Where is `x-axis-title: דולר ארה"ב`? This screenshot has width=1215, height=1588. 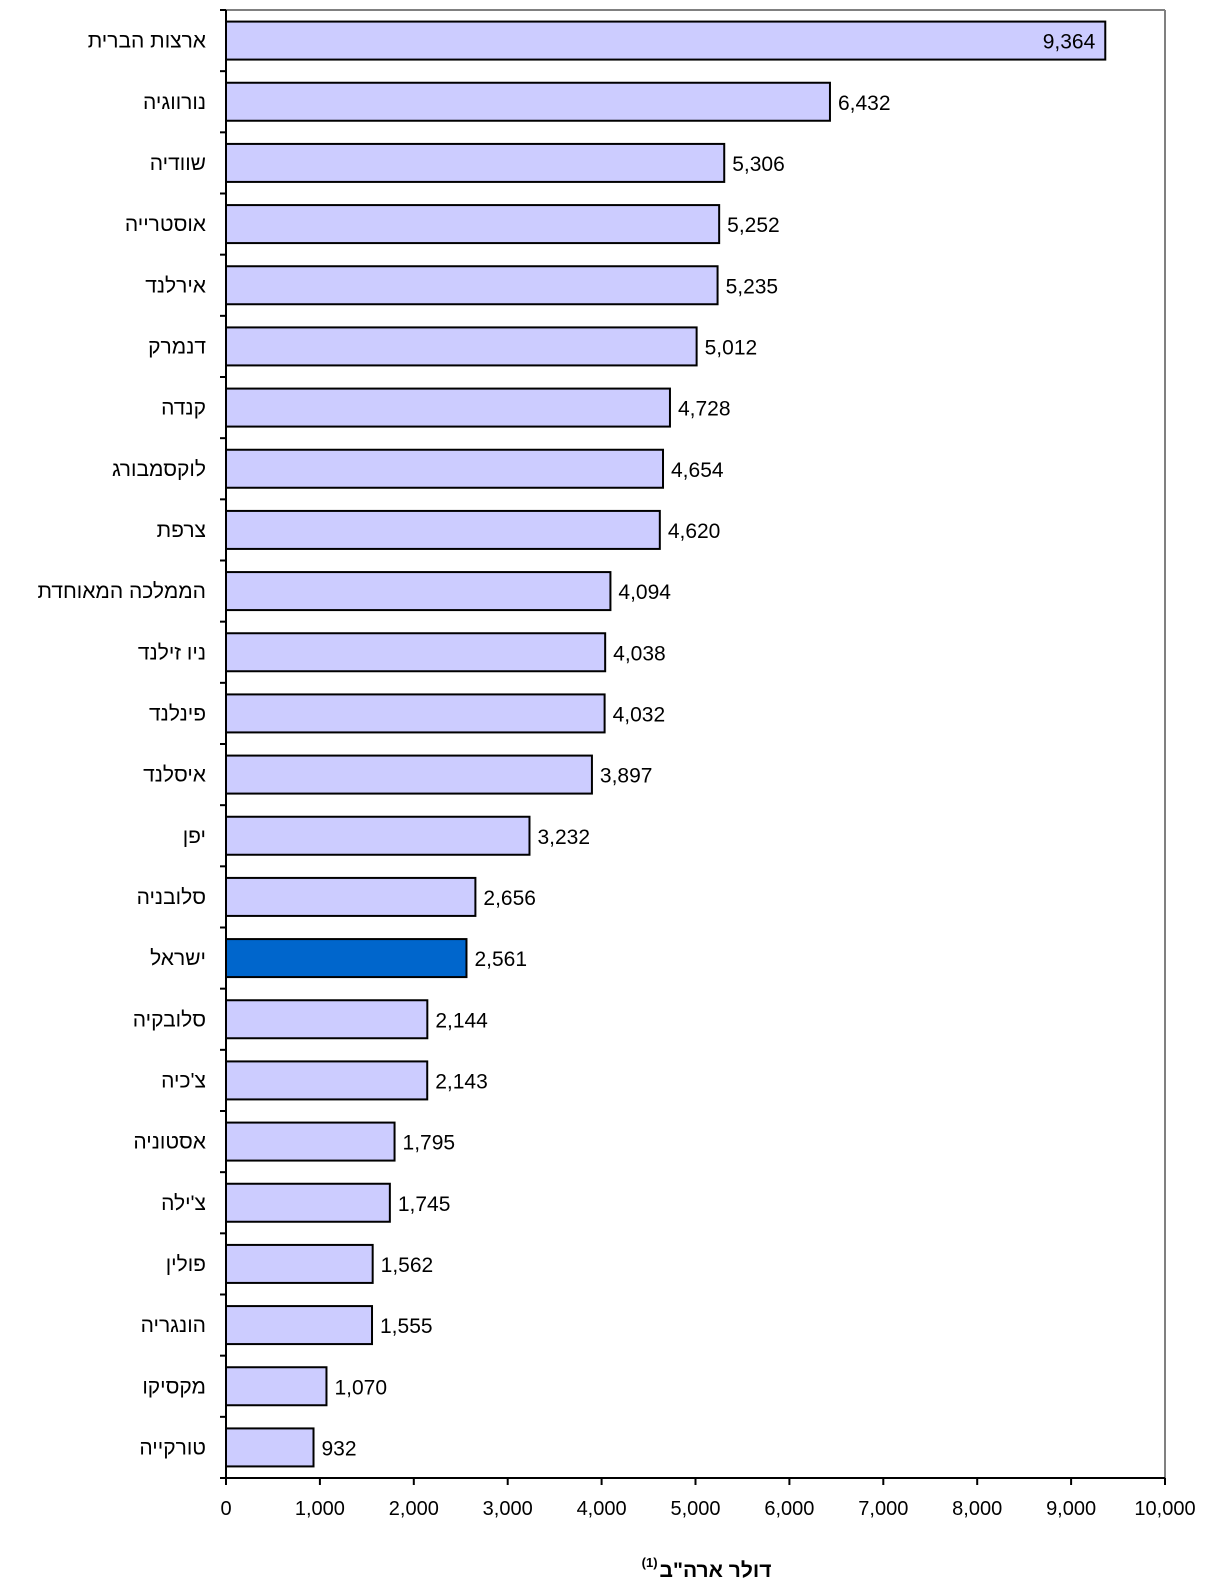 x-axis-title: דולר ארה"ב is located at coordinates (716, 1570).